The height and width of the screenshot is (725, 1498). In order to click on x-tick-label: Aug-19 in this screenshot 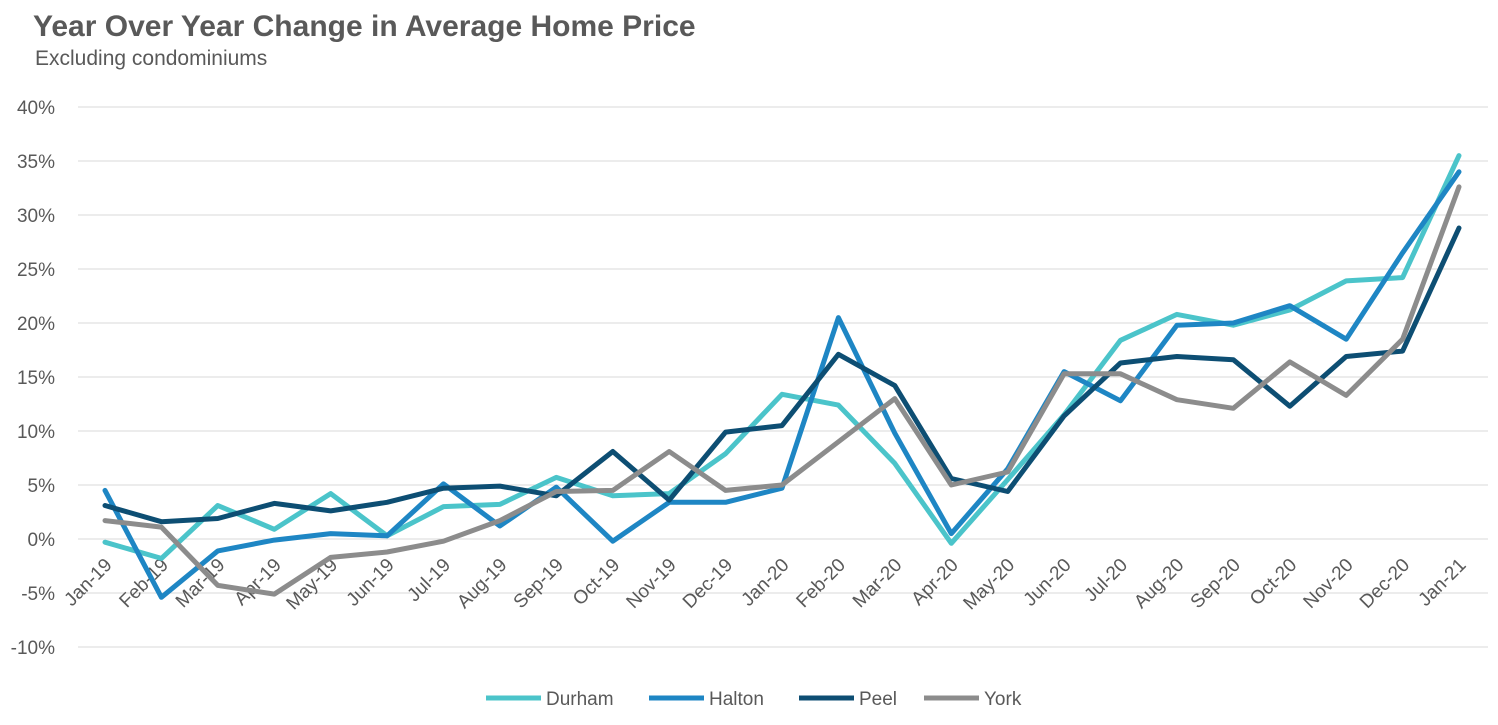, I will do `click(482, 584)`.